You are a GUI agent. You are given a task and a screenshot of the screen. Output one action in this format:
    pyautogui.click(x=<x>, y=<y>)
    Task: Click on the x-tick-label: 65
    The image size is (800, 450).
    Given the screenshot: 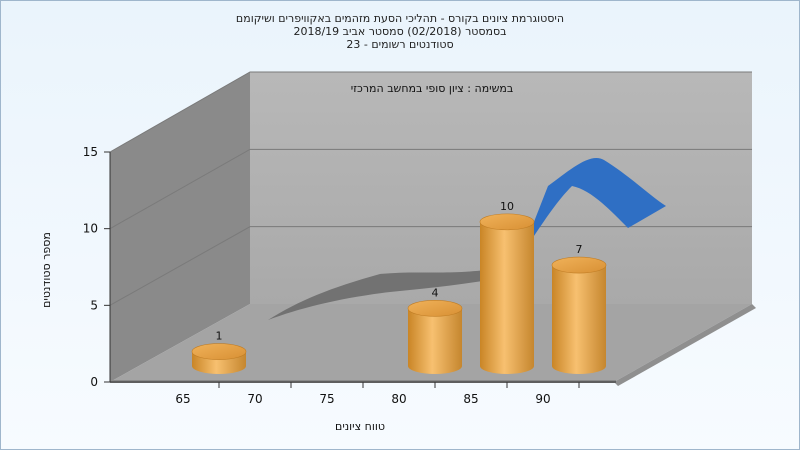 What is the action you would take?
    pyautogui.click(x=182, y=399)
    